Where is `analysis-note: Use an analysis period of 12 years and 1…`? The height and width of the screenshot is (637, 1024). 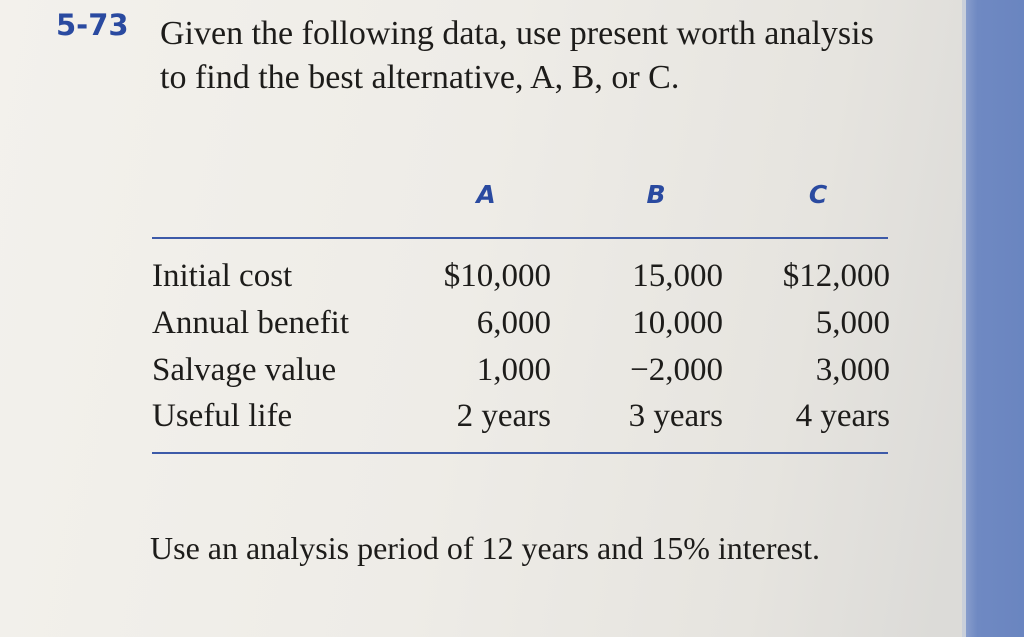 analysis-note: Use an analysis period of 12 years and 1… is located at coordinates (485, 548).